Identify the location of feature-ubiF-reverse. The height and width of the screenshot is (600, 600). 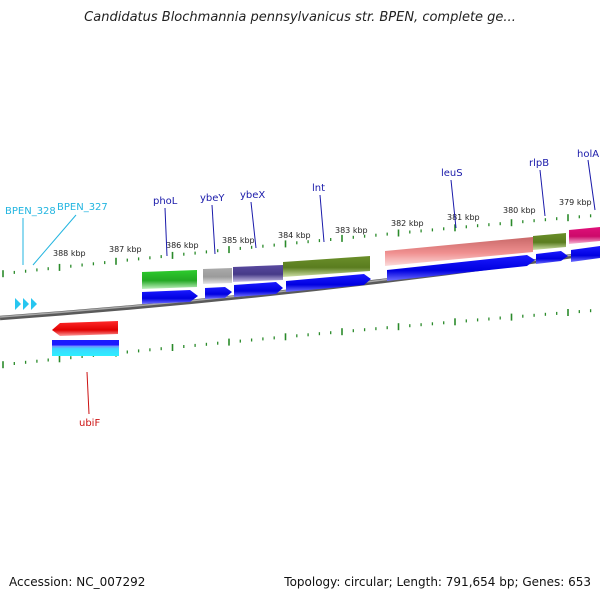
(85, 328).